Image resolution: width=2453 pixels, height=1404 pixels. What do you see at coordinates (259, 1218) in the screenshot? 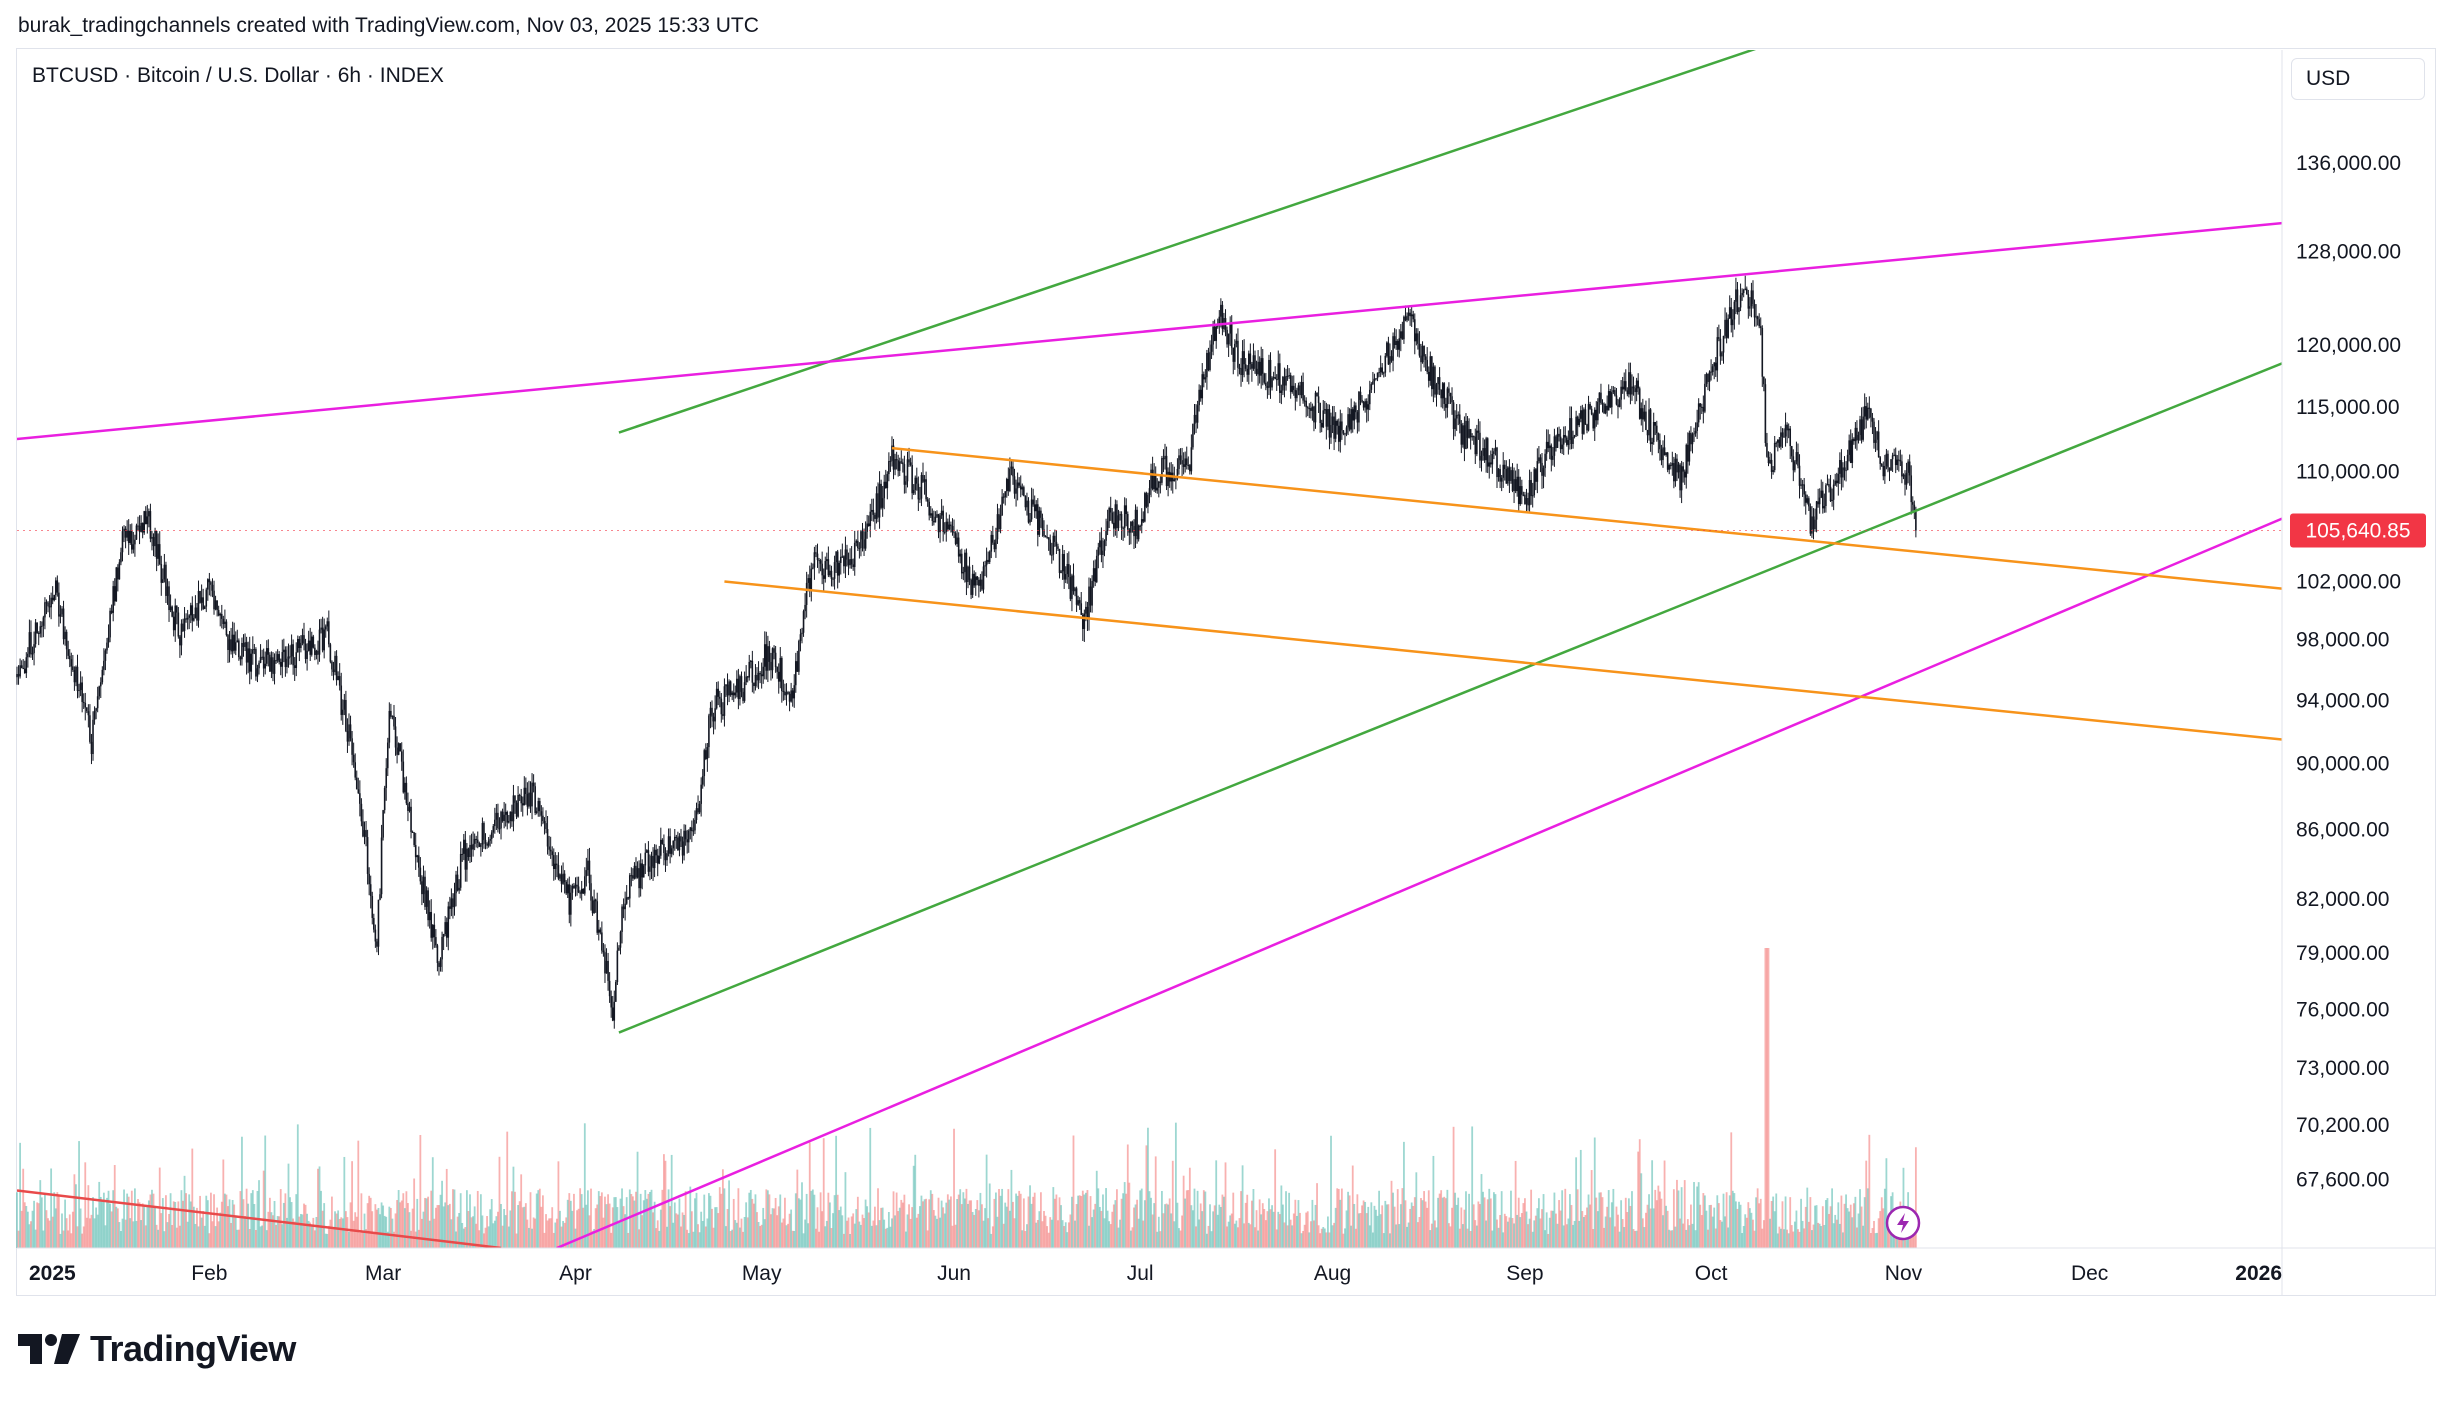
I see `red-line` at bounding box center [259, 1218].